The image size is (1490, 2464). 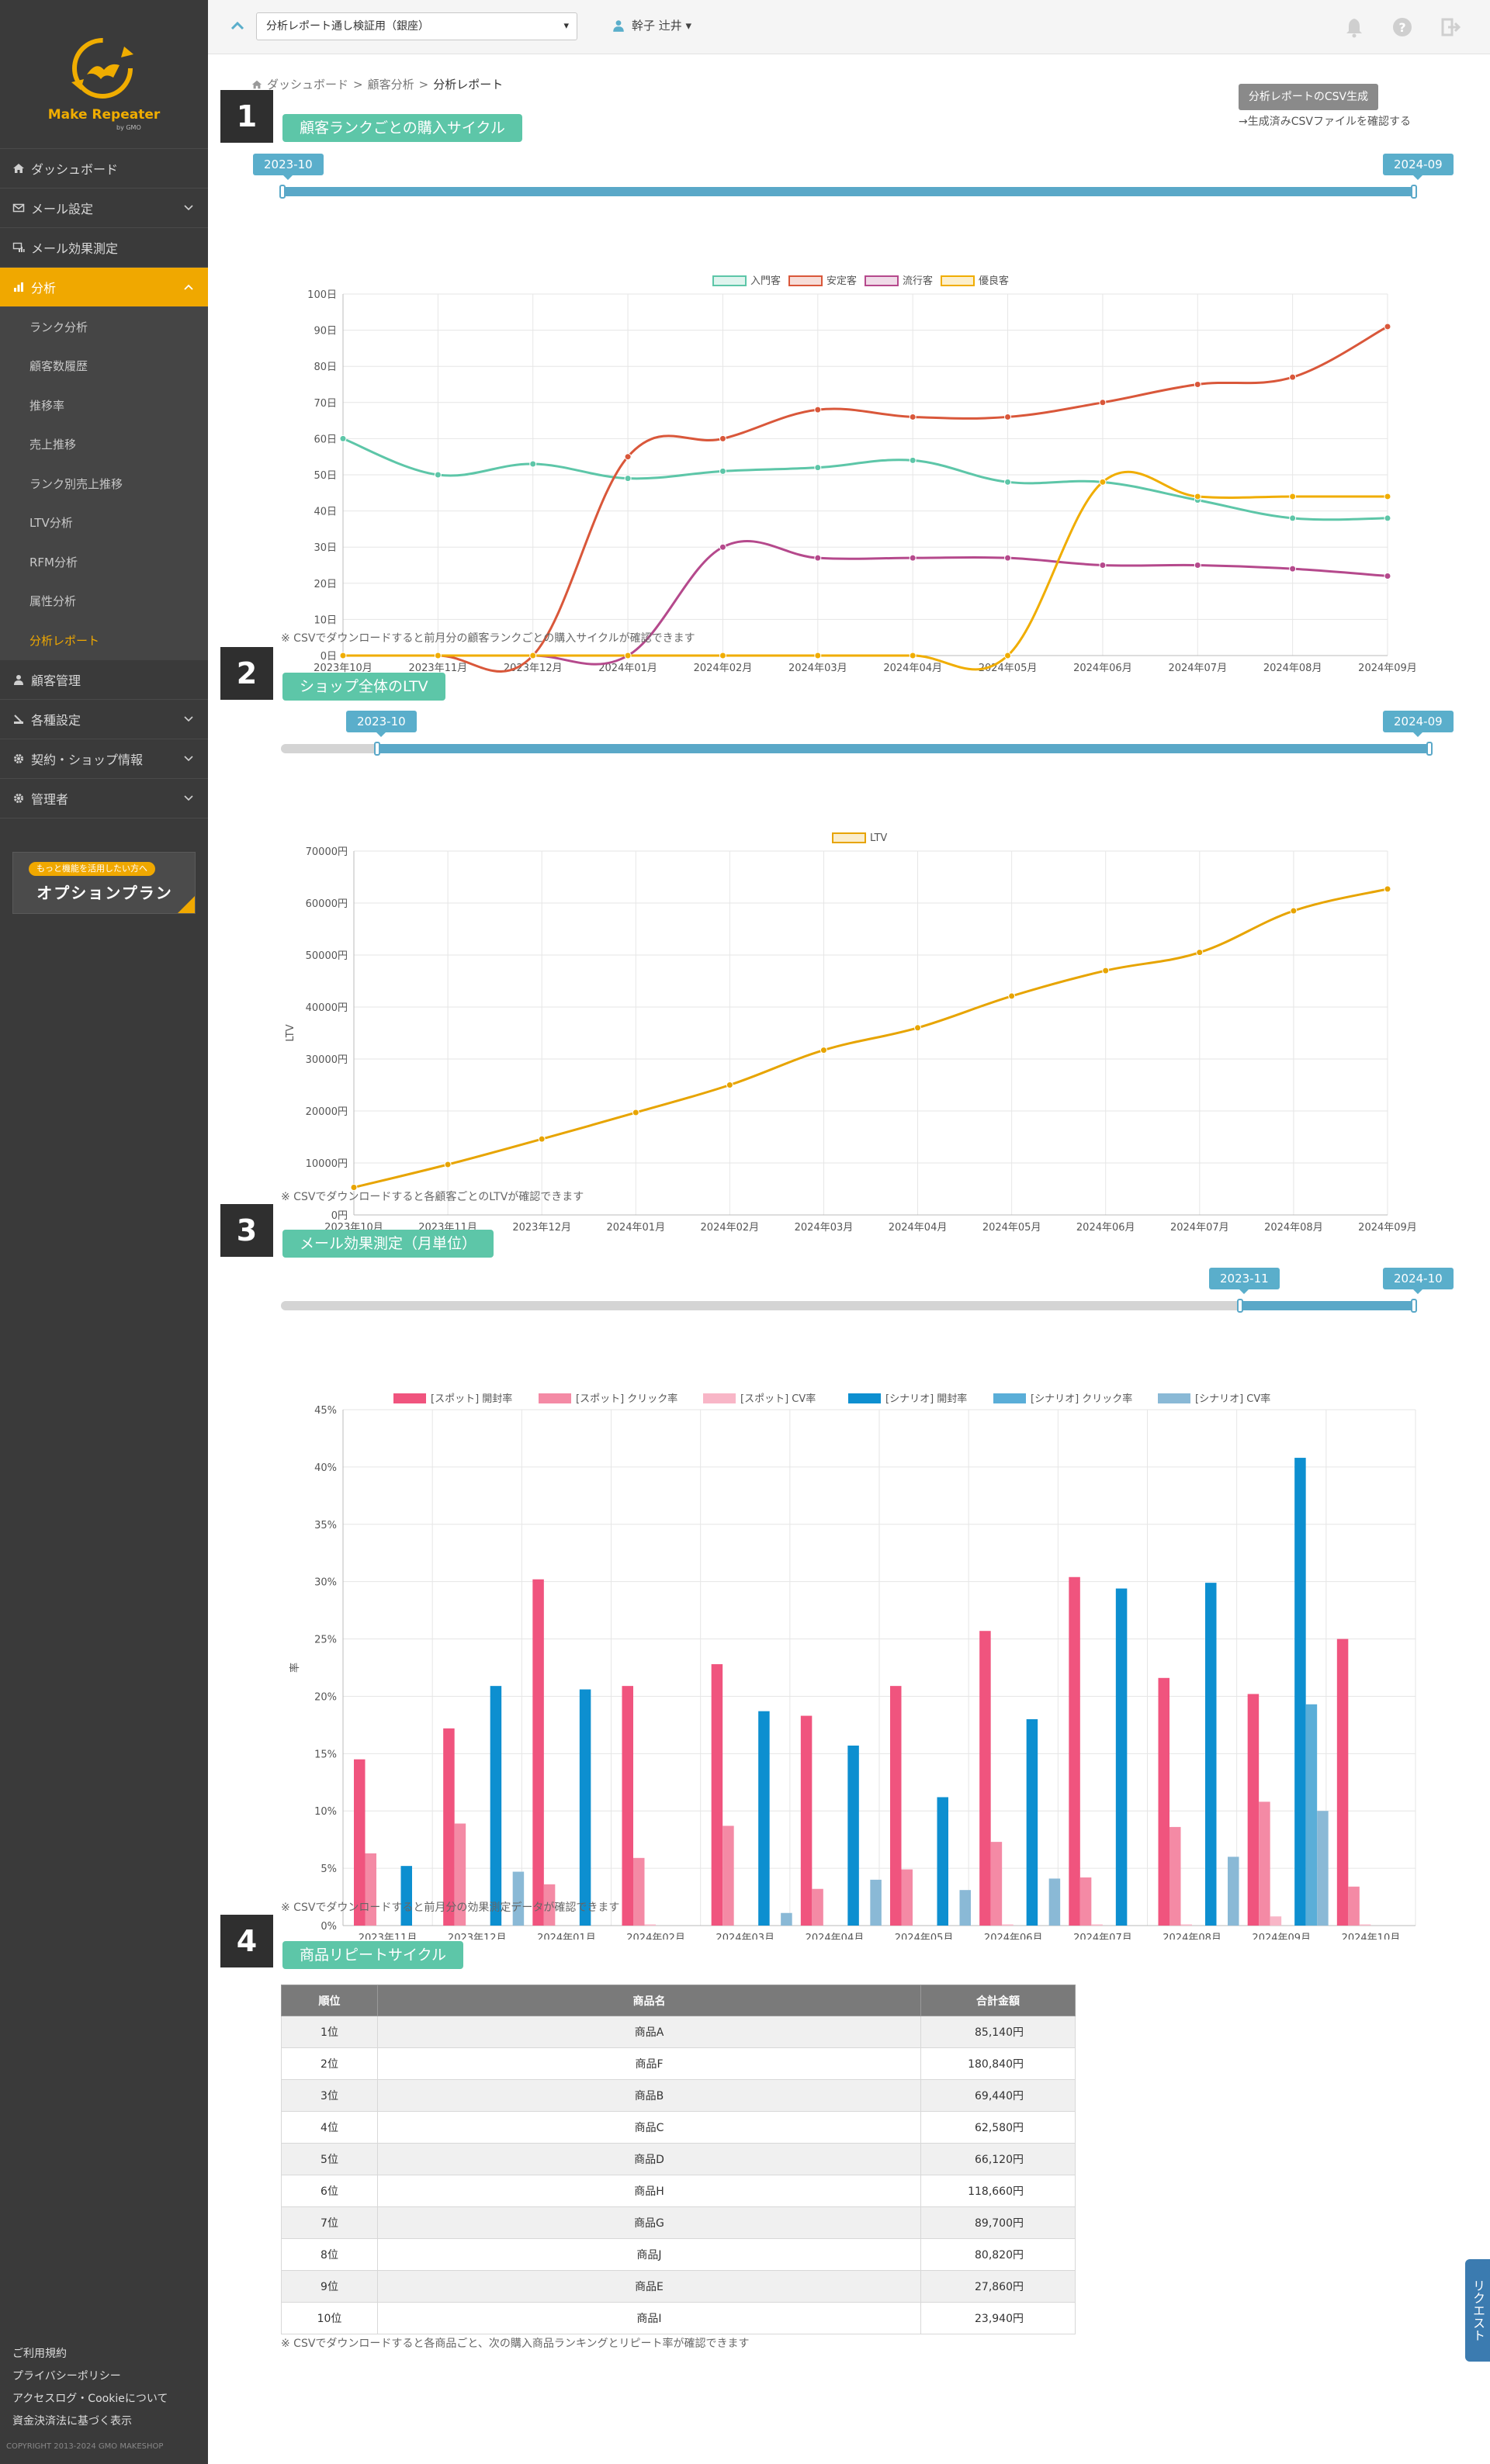 What do you see at coordinates (104, 366) in the screenshot?
I see `sub-customer-history: 顧客数履歴` at bounding box center [104, 366].